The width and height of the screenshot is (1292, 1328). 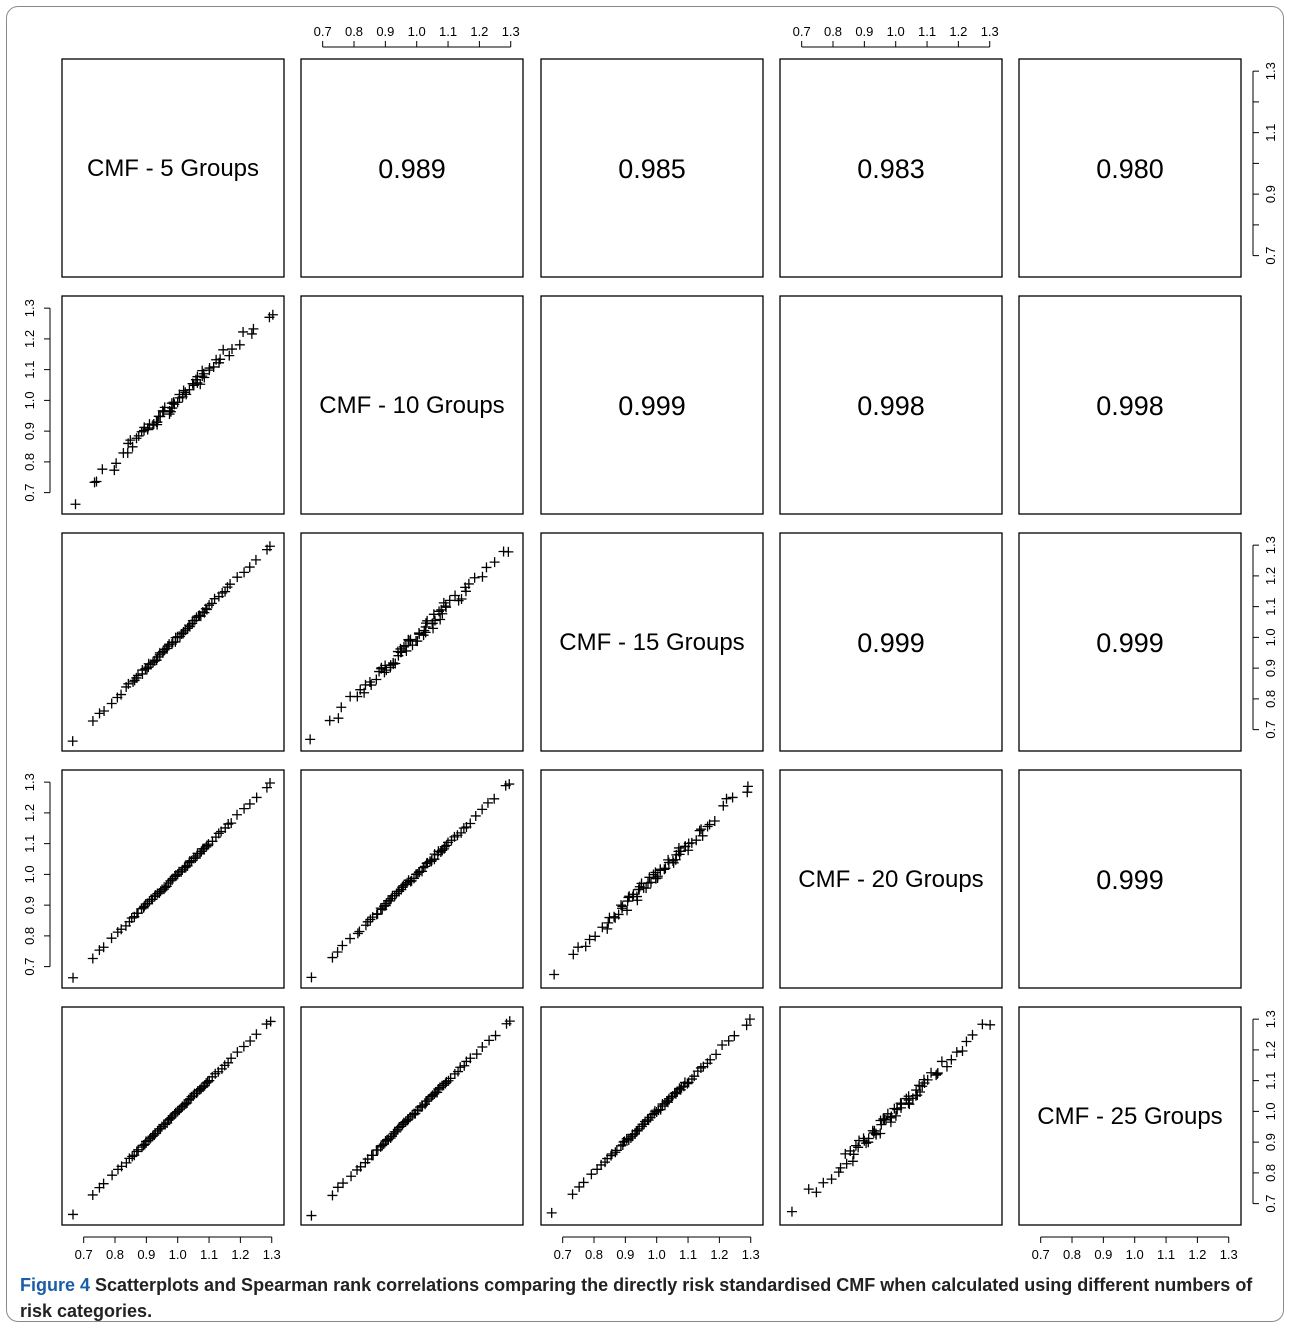 I want to click on y-tick-label-left-r1-6: 1.3, so click(x=29, y=308).